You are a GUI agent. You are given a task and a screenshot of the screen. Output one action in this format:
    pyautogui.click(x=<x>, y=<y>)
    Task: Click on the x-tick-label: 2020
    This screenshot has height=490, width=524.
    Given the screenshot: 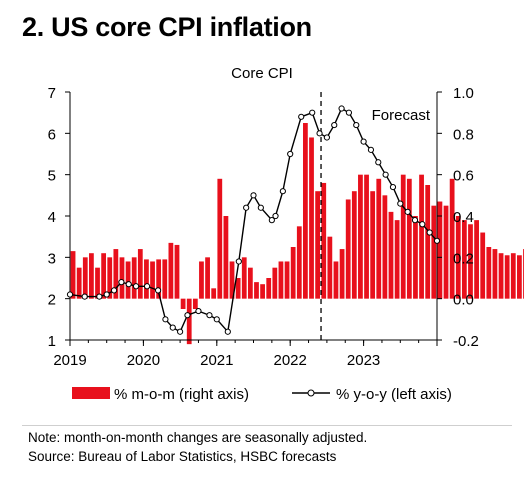 What is the action you would take?
    pyautogui.click(x=143, y=360)
    